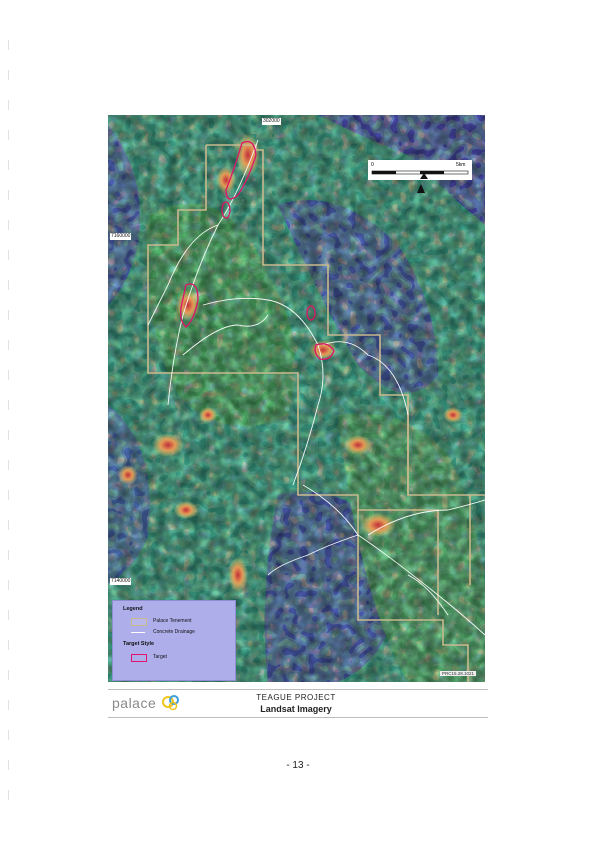 Image resolution: width=596 pixels, height=842 pixels. What do you see at coordinates (172, 621) in the screenshot?
I see `legend-tenement-label: Palace Tenement` at bounding box center [172, 621].